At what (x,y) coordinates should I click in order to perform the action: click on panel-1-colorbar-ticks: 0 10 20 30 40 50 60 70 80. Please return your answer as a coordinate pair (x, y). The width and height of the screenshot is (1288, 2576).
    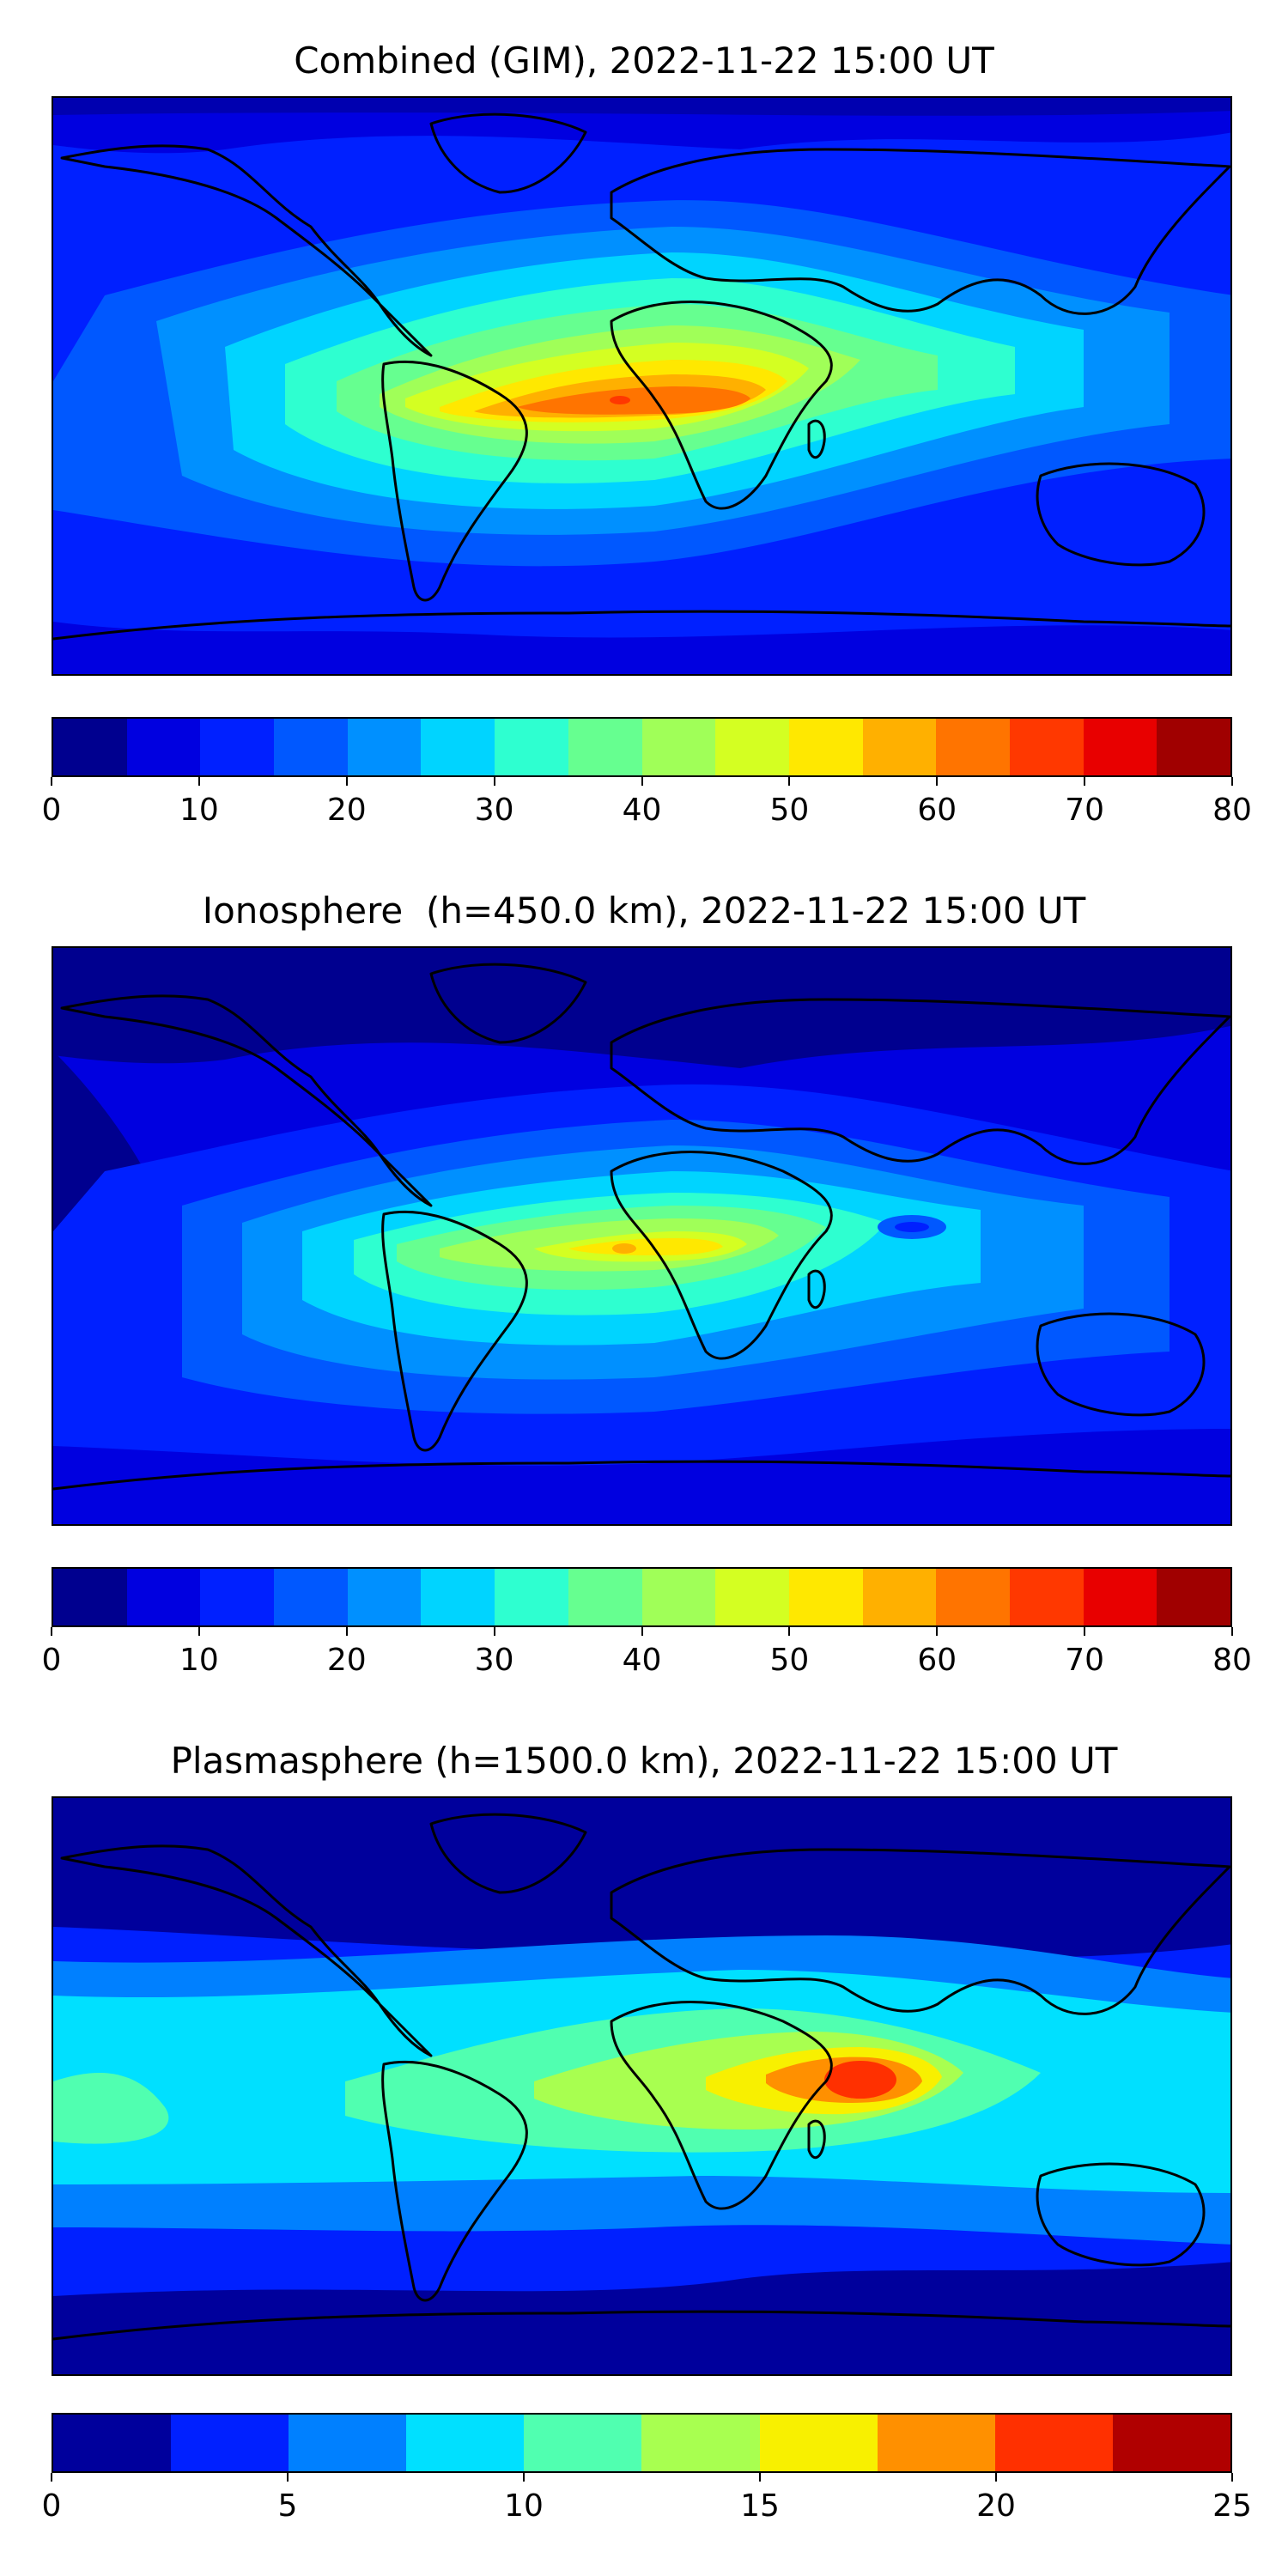
    Looking at the image, I should click on (647, 803).